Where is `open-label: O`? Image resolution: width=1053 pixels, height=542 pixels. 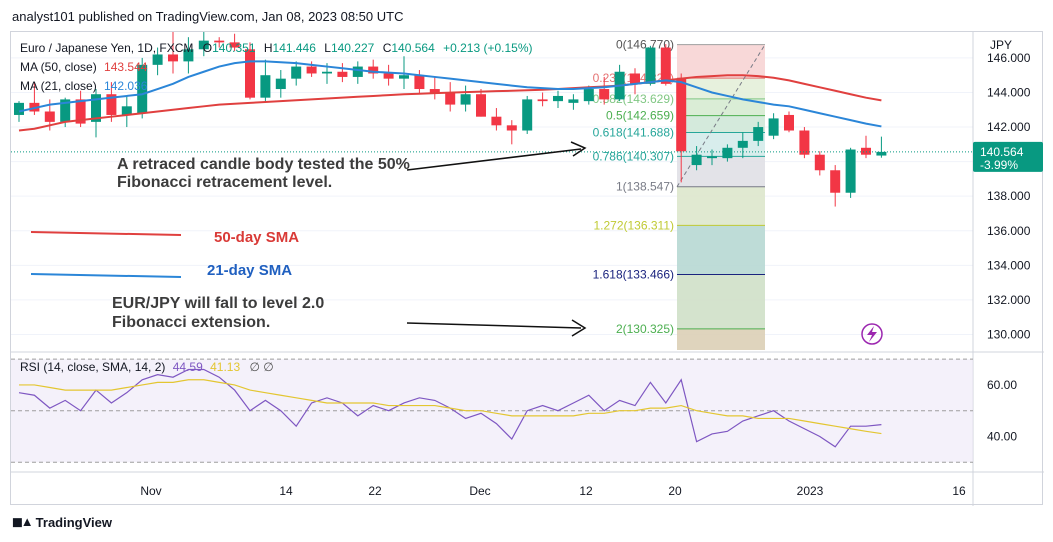 open-label: O is located at coordinates (207, 48).